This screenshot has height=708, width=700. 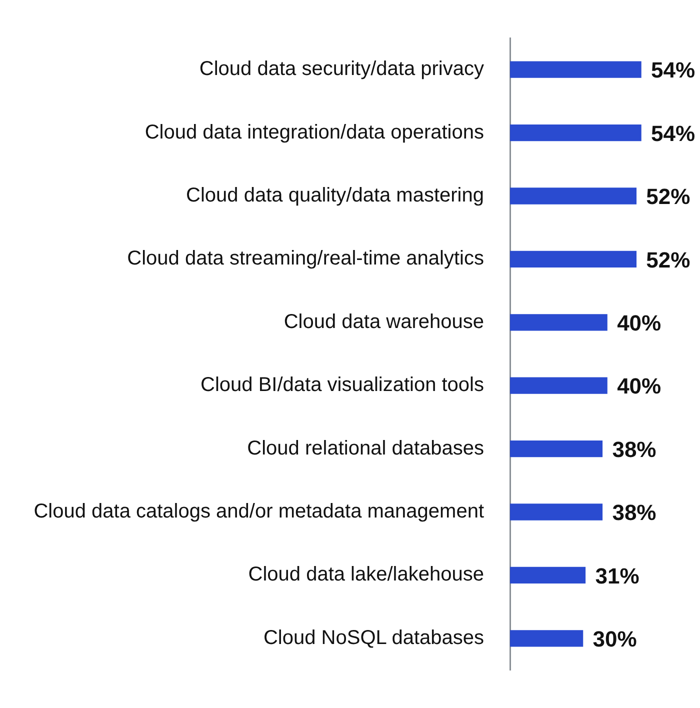 What do you see at coordinates (365, 448) in the screenshot?
I see `y-tick-label: Cloud relational databases` at bounding box center [365, 448].